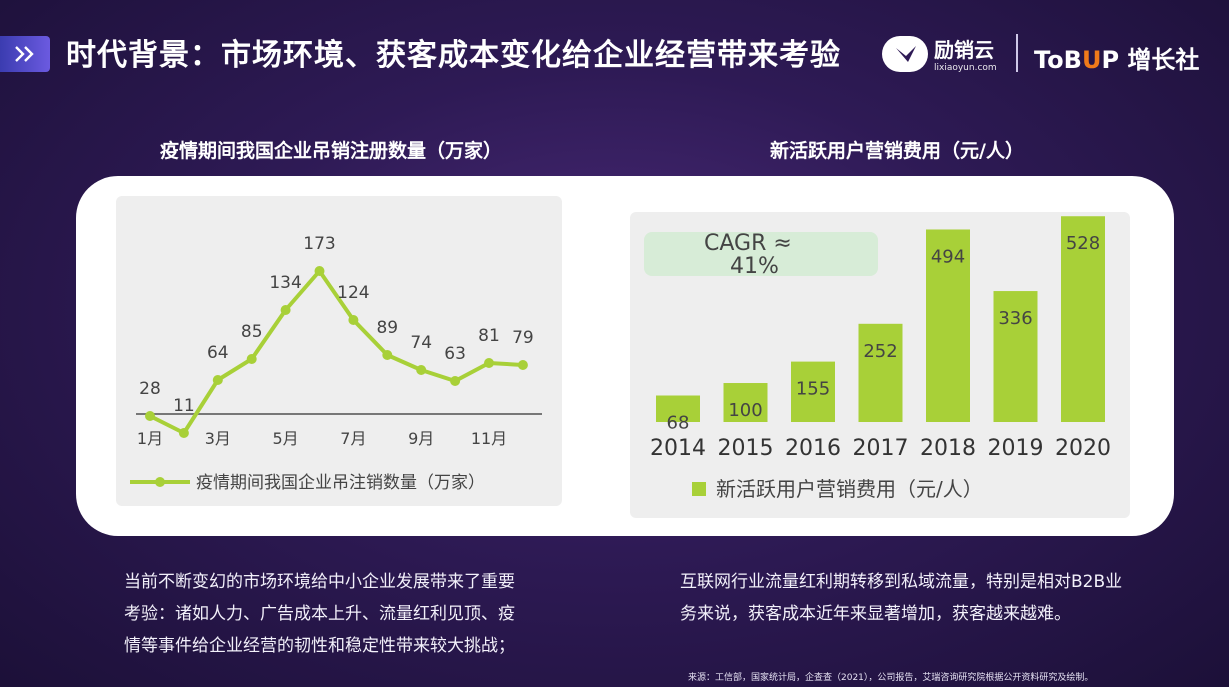 Image resolution: width=1229 pixels, height=687 pixels. I want to click on page-title: 时代背景：市场环境、获客成本变化给企业经营带来考验, so click(453, 55).